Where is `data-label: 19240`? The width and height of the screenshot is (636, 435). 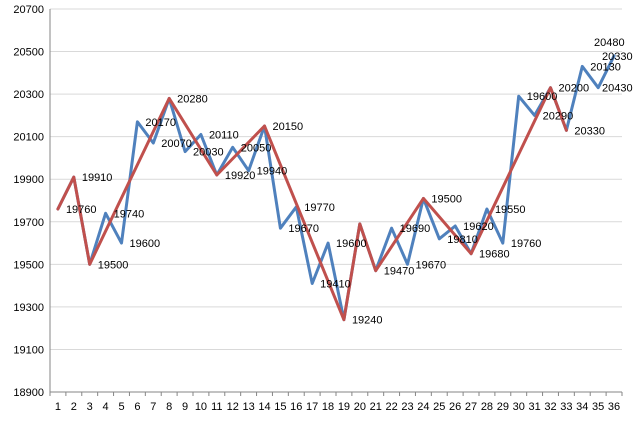
data-label: 19240 is located at coordinates (367, 321).